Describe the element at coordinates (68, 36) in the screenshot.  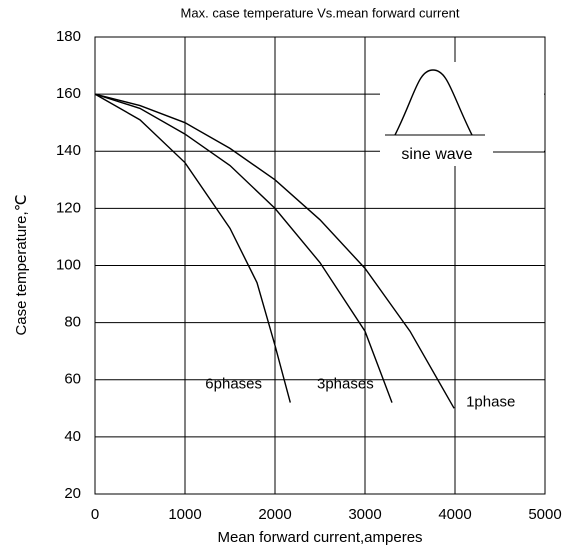
I see `y-tick-label: 180` at that location.